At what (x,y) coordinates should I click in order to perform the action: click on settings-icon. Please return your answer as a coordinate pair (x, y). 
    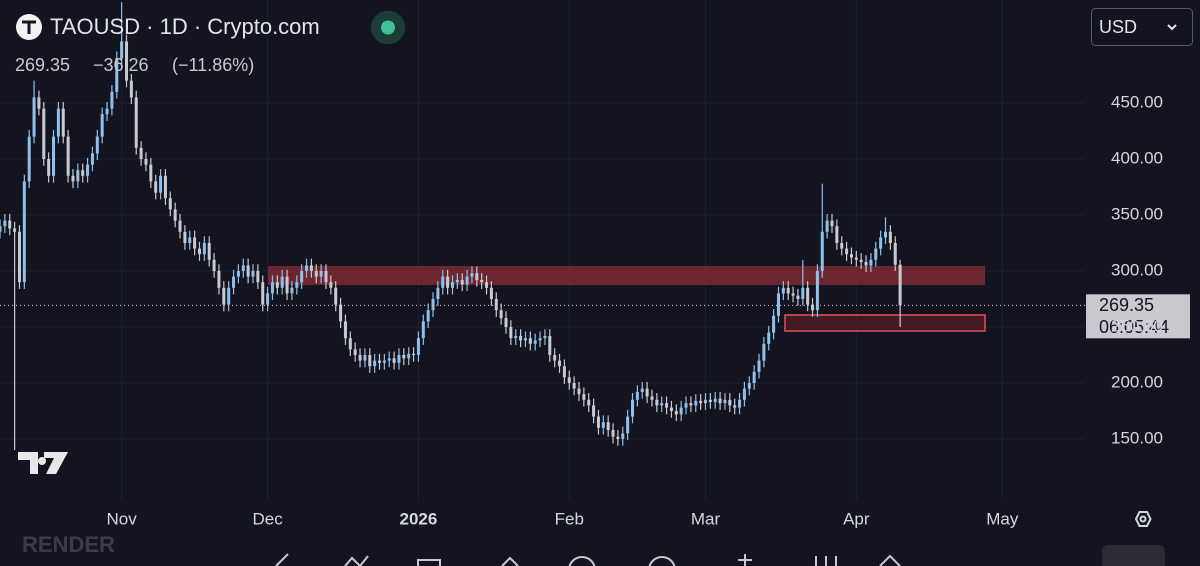
    Looking at the image, I should click on (1143, 519).